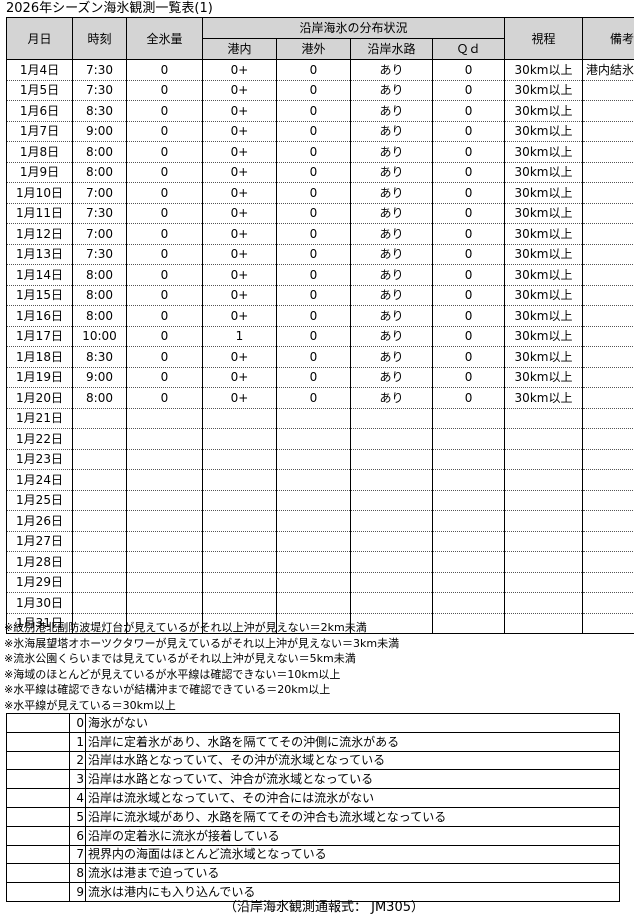 The height and width of the screenshot is (923, 634). What do you see at coordinates (39, 111) in the screenshot?
I see `cell-date: 1月6日` at bounding box center [39, 111].